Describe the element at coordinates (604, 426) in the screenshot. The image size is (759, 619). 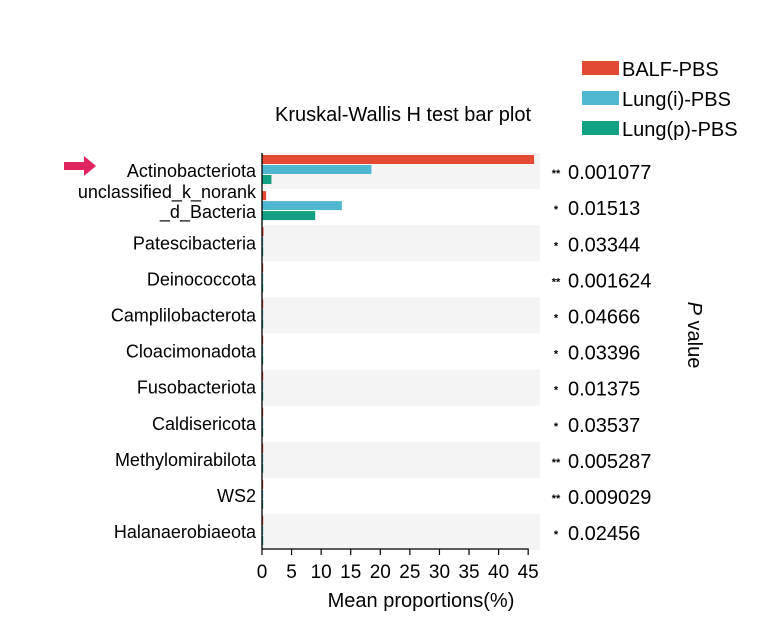
I see `p-value-label: 0.03537` at that location.